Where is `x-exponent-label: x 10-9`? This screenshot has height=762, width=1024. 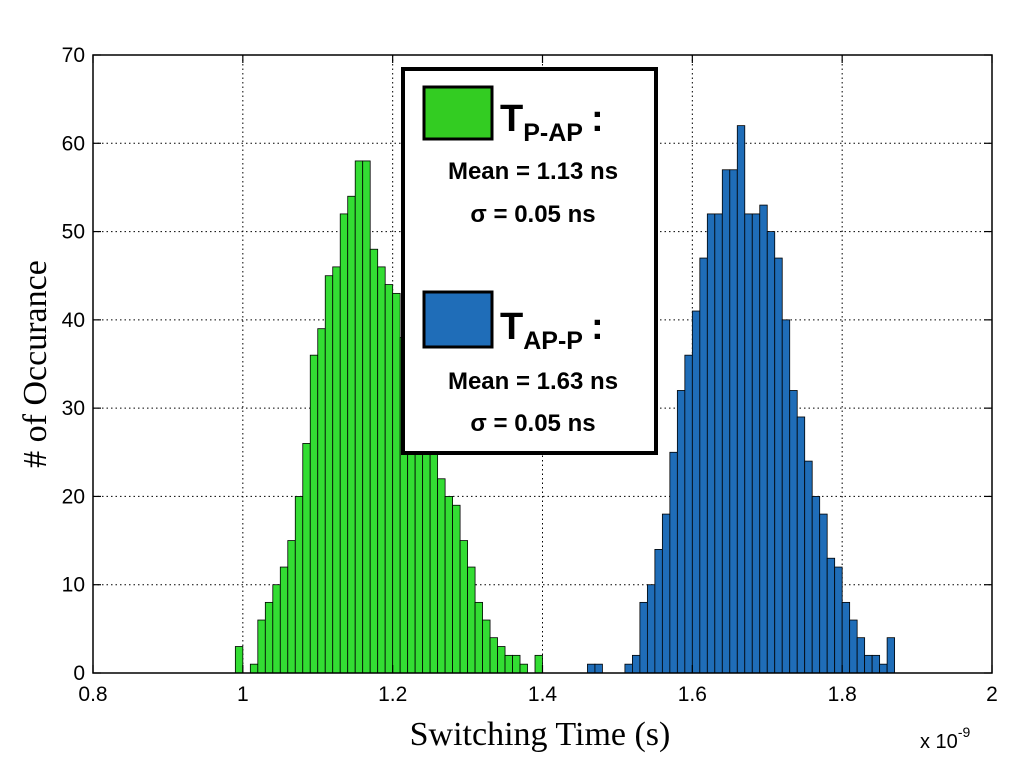 x-exponent-label: x 10-9 is located at coordinates (945, 738).